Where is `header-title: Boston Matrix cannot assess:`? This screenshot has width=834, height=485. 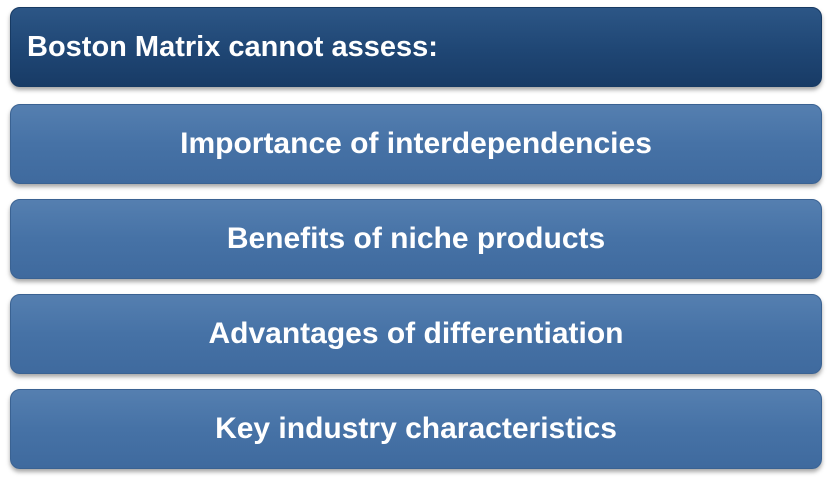
header-title: Boston Matrix cannot assess: is located at coordinates (232, 46).